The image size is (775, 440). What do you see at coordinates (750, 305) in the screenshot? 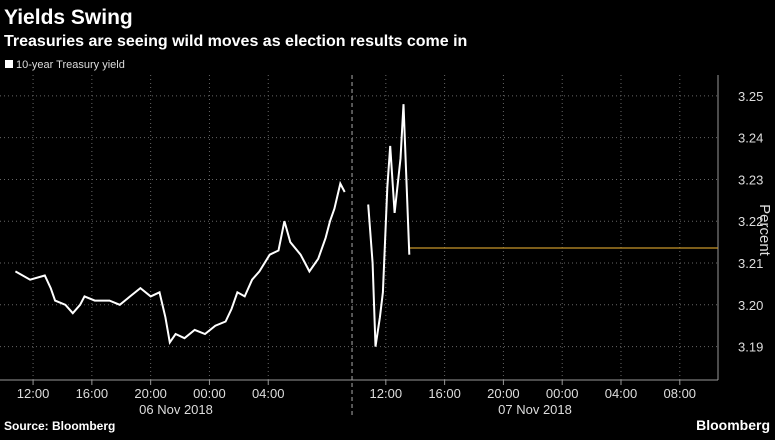
I see `y-tick-label: 3.20` at bounding box center [750, 305].